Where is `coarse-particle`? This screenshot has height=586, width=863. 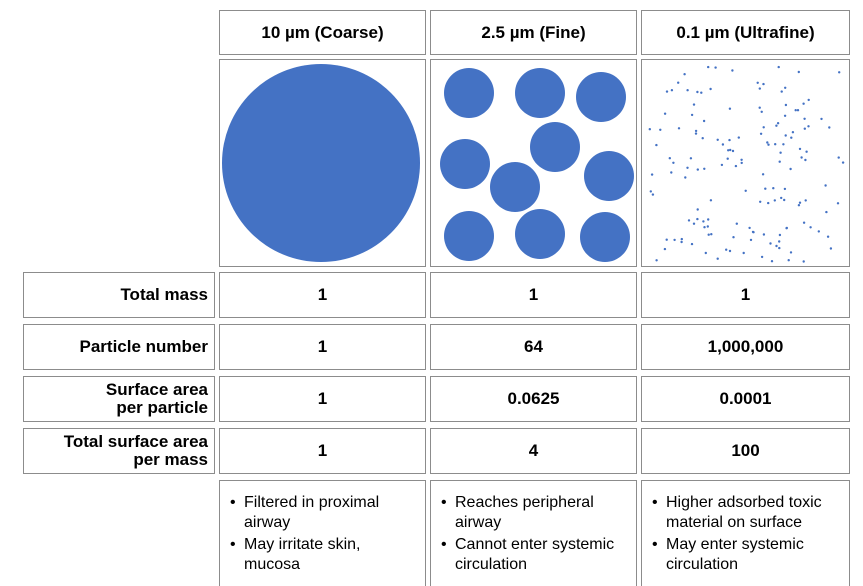 coarse-particle is located at coordinates (321, 163).